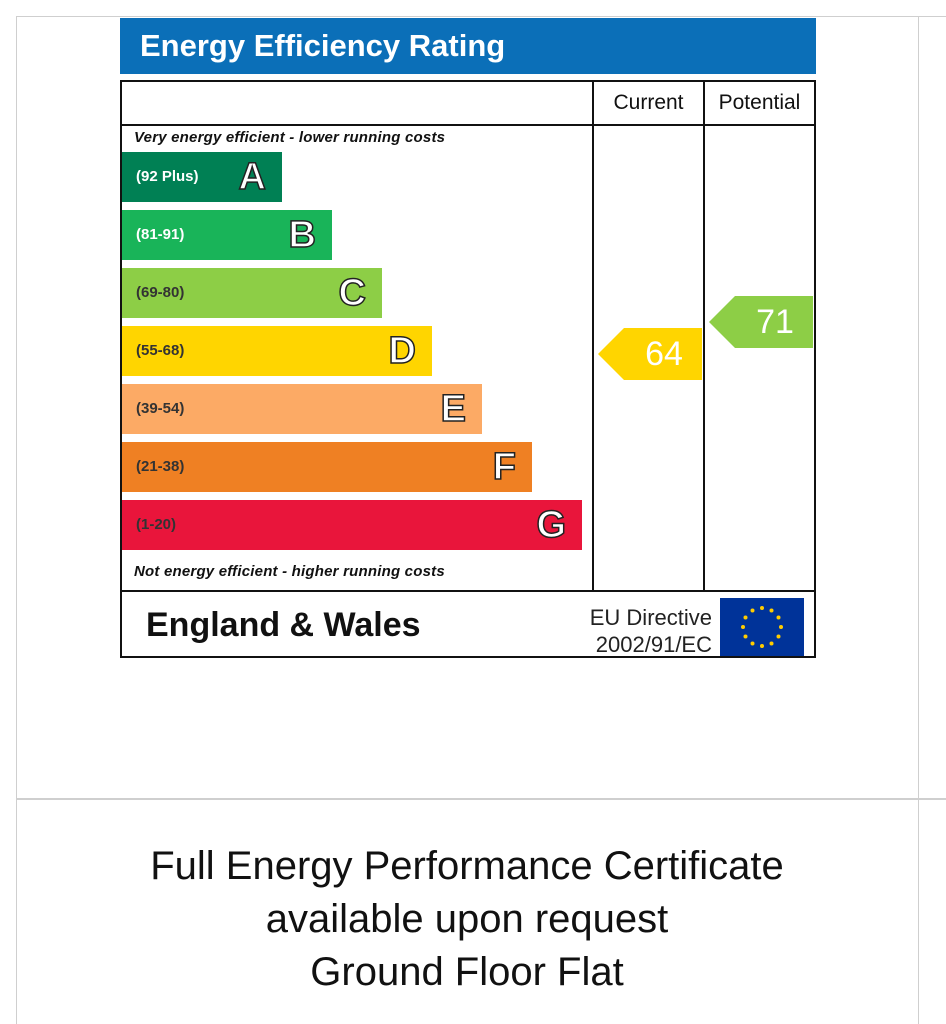 The image size is (946, 1024). I want to click on potential-rating-arrow: 71, so click(761, 322).